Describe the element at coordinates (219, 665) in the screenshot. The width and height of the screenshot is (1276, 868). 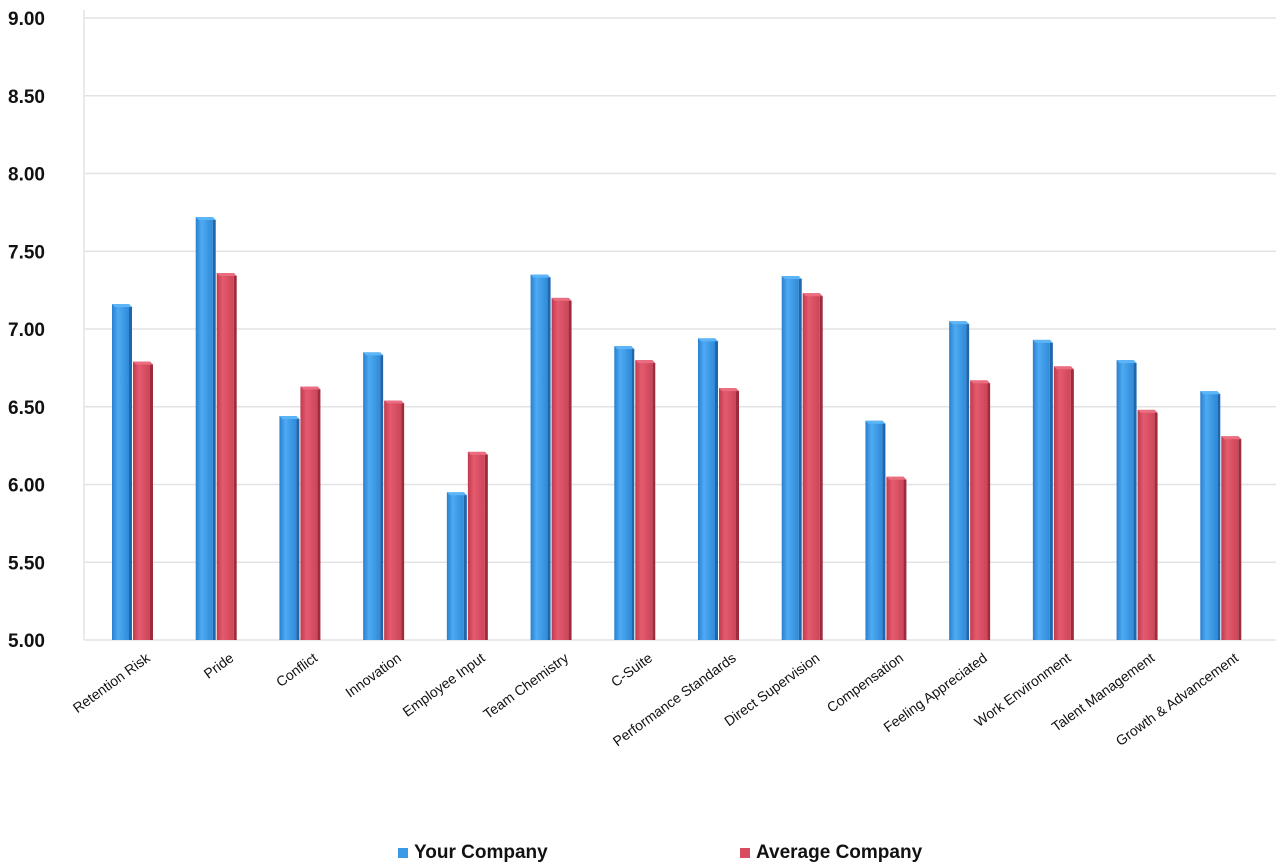
I see `x-tick-label: Pride` at that location.